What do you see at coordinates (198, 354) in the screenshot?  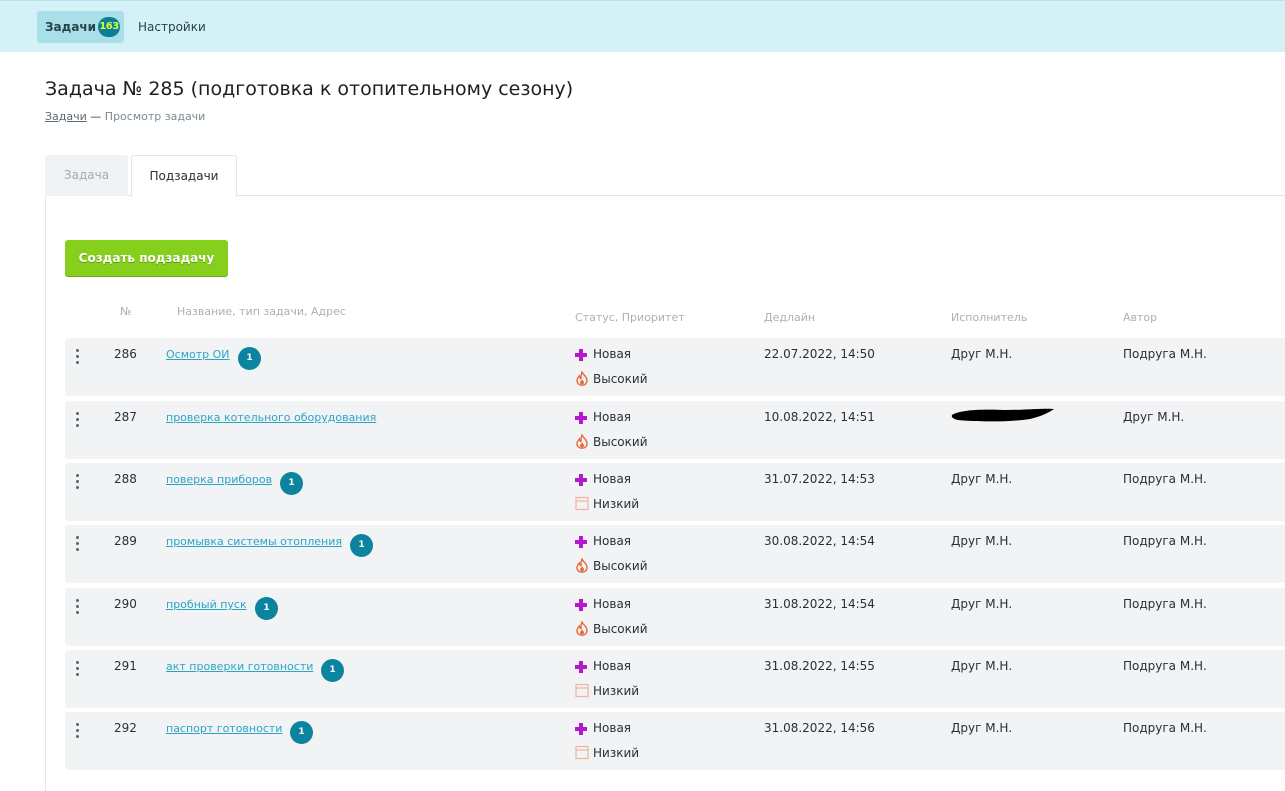 I see `subtask-link: Осмотр ОИ` at bounding box center [198, 354].